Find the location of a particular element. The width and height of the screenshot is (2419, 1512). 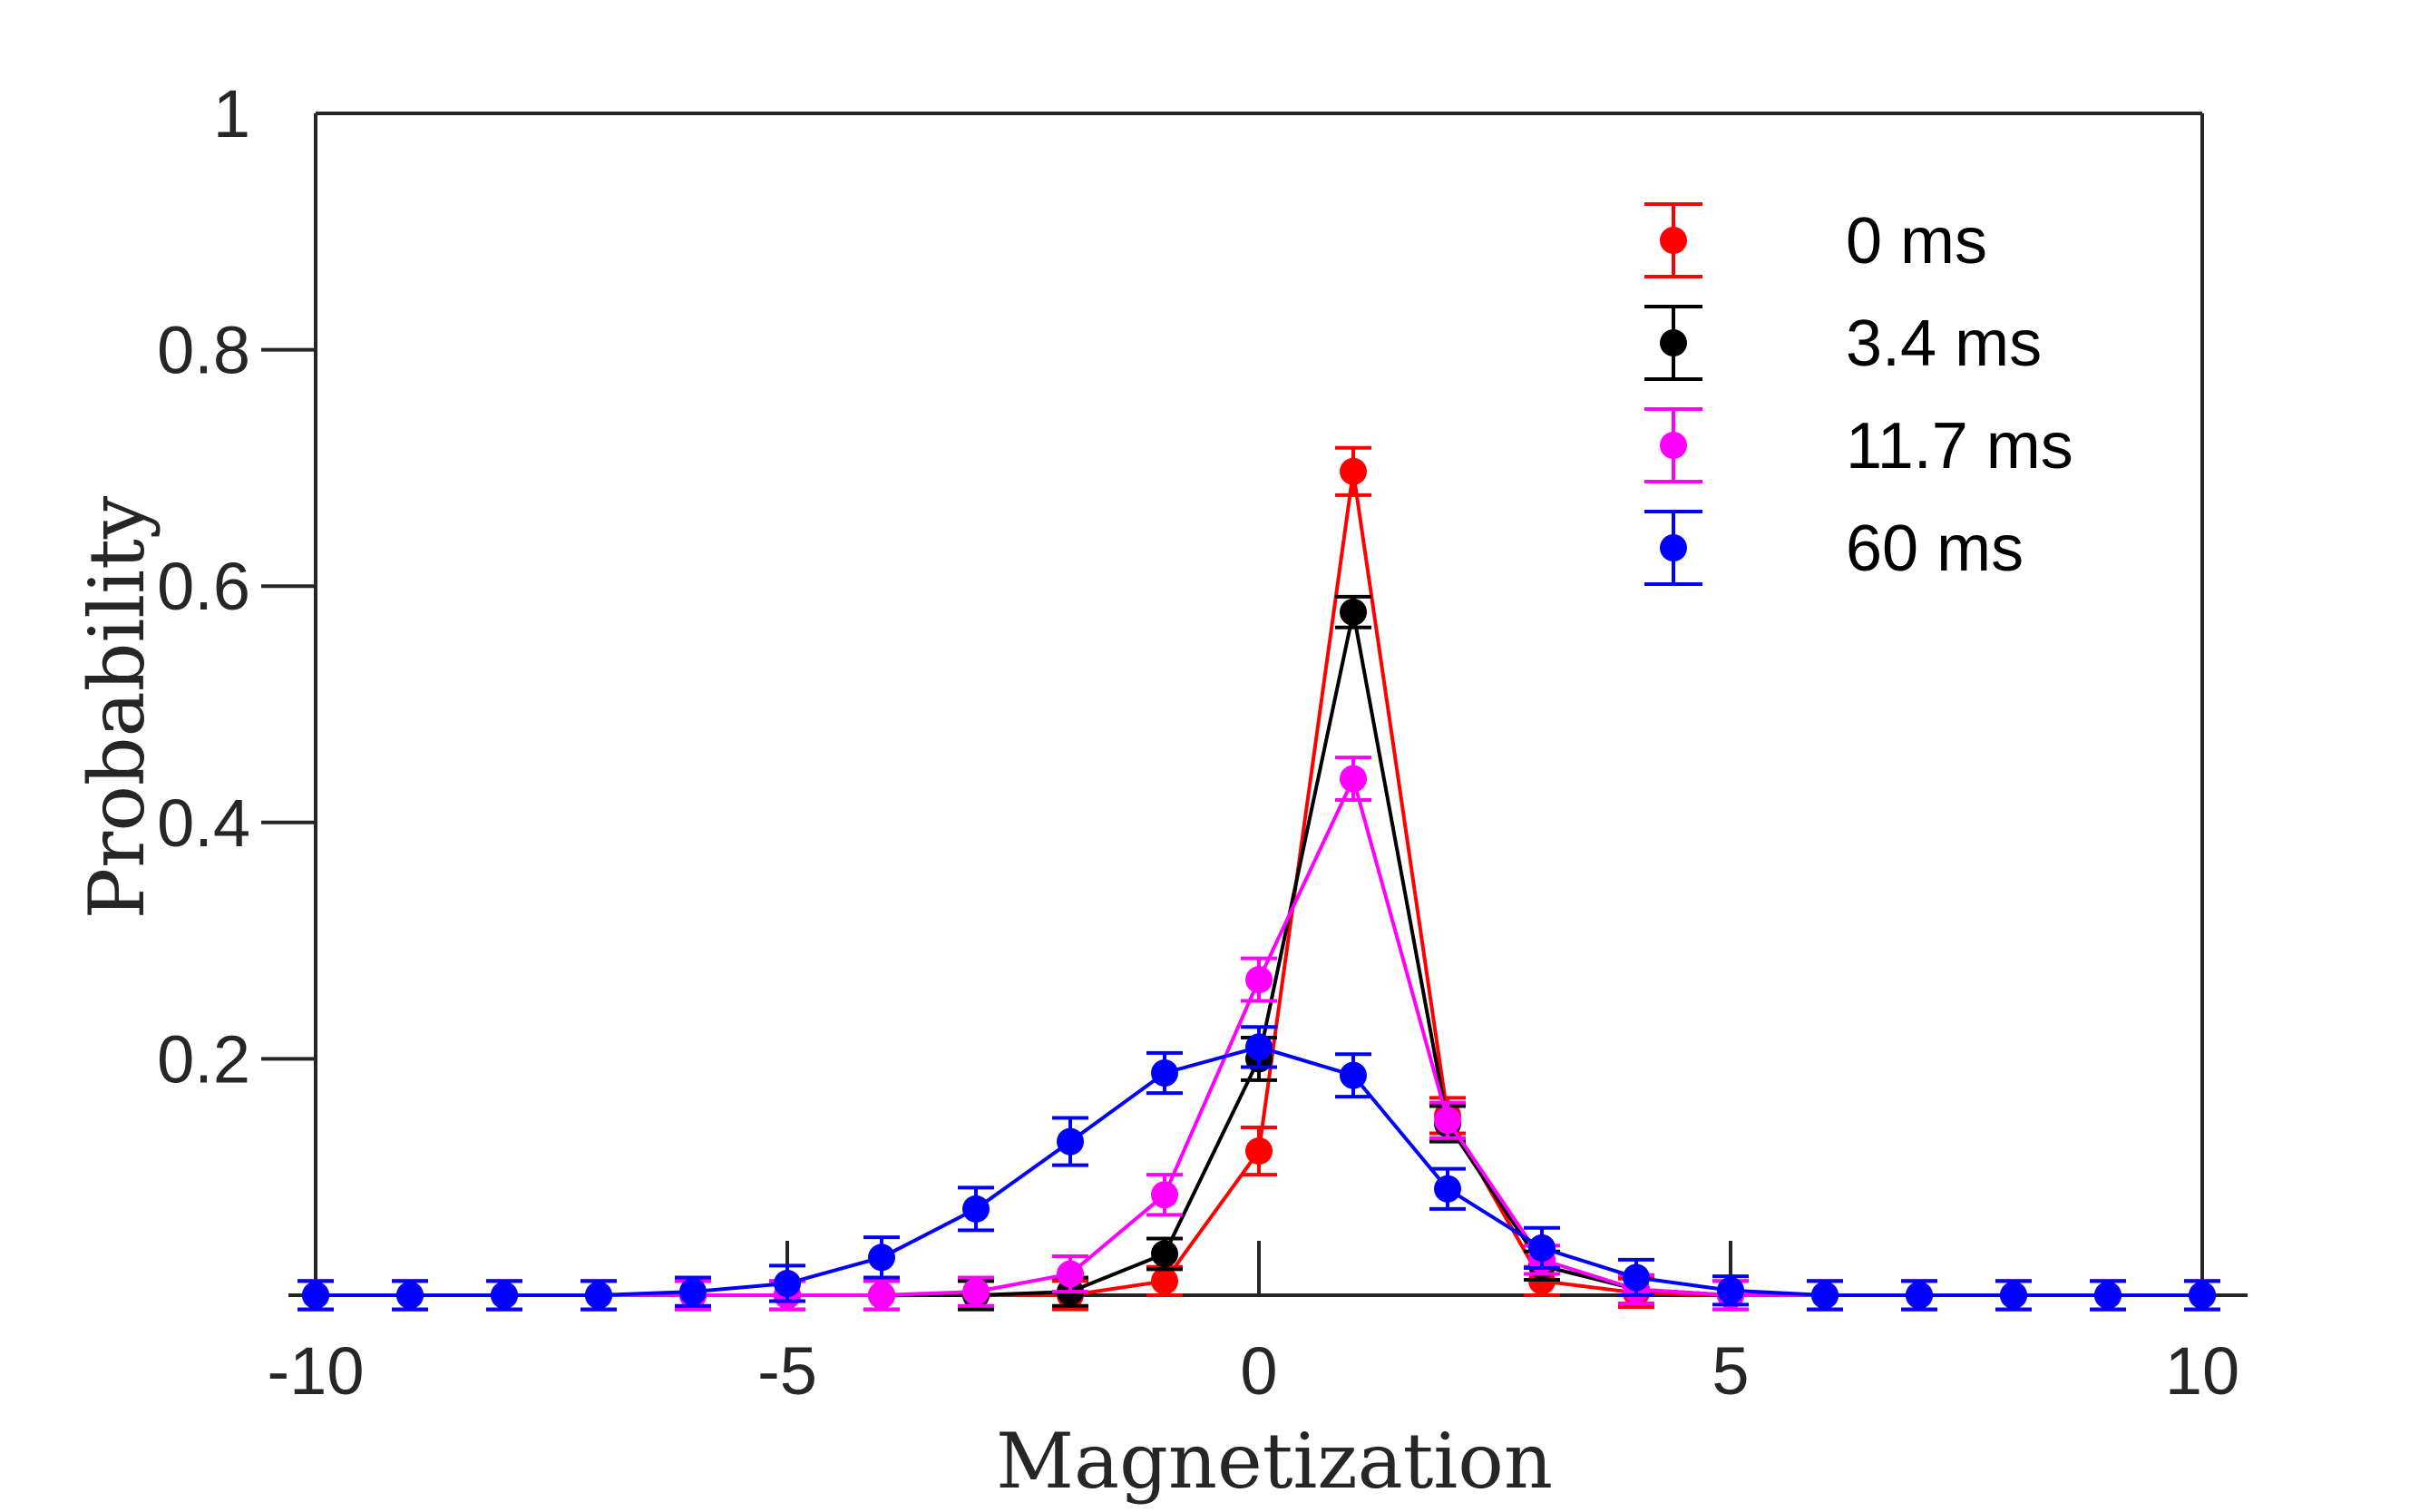

x-tick-label: 10 is located at coordinates (2202, 1371).